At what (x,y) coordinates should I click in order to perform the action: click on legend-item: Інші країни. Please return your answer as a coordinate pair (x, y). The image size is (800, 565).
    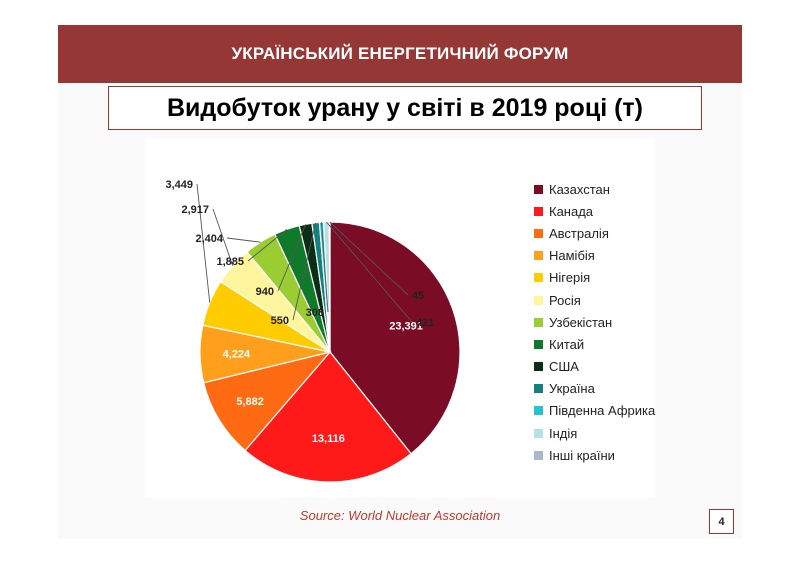
    Looking at the image, I should click on (594, 455).